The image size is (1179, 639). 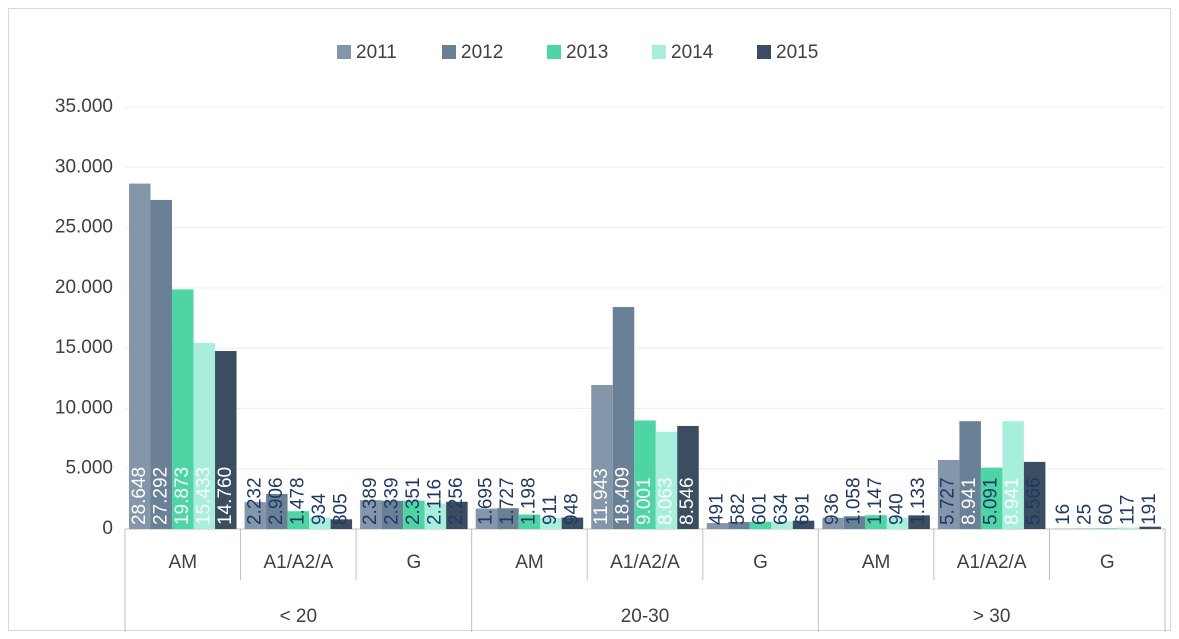 I want to click on data-label: 5.091, so click(x=991, y=501).